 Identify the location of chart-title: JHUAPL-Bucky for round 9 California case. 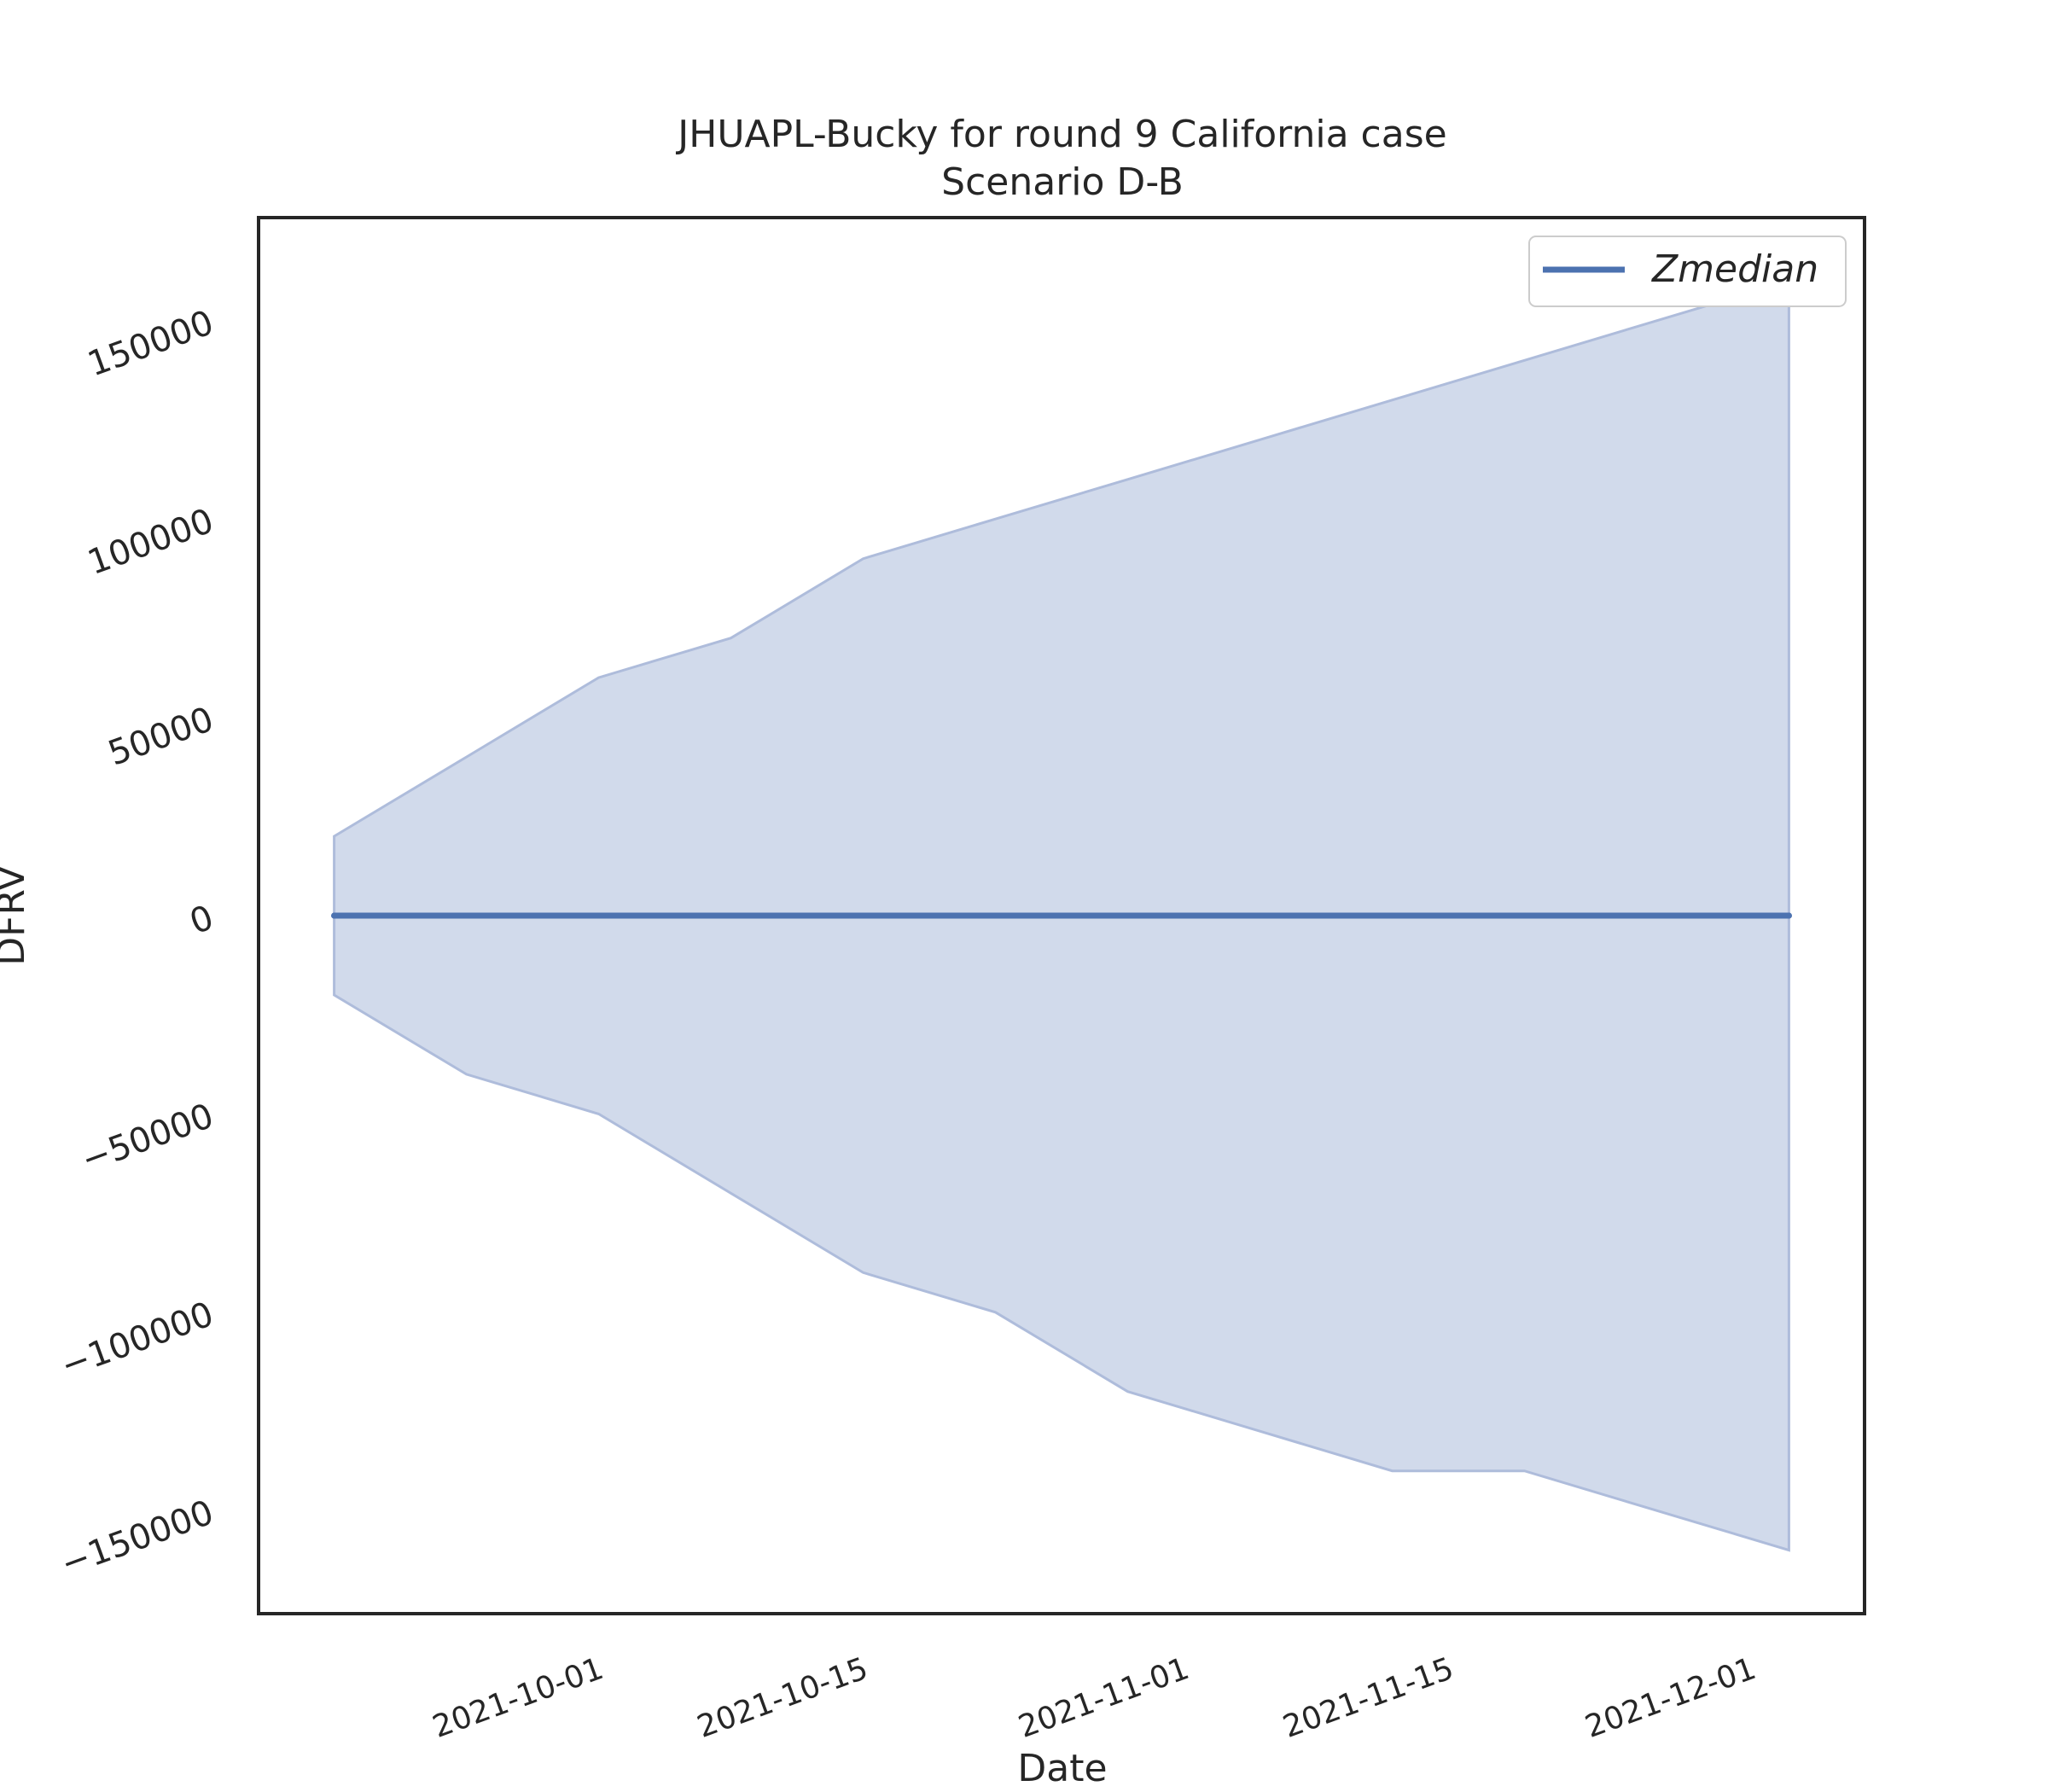
(1060, 134).